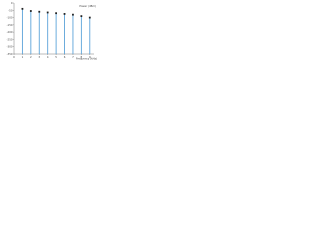 The width and height of the screenshot is (320, 240). I want to click on y-tick-label: -250, so click(10, 39).